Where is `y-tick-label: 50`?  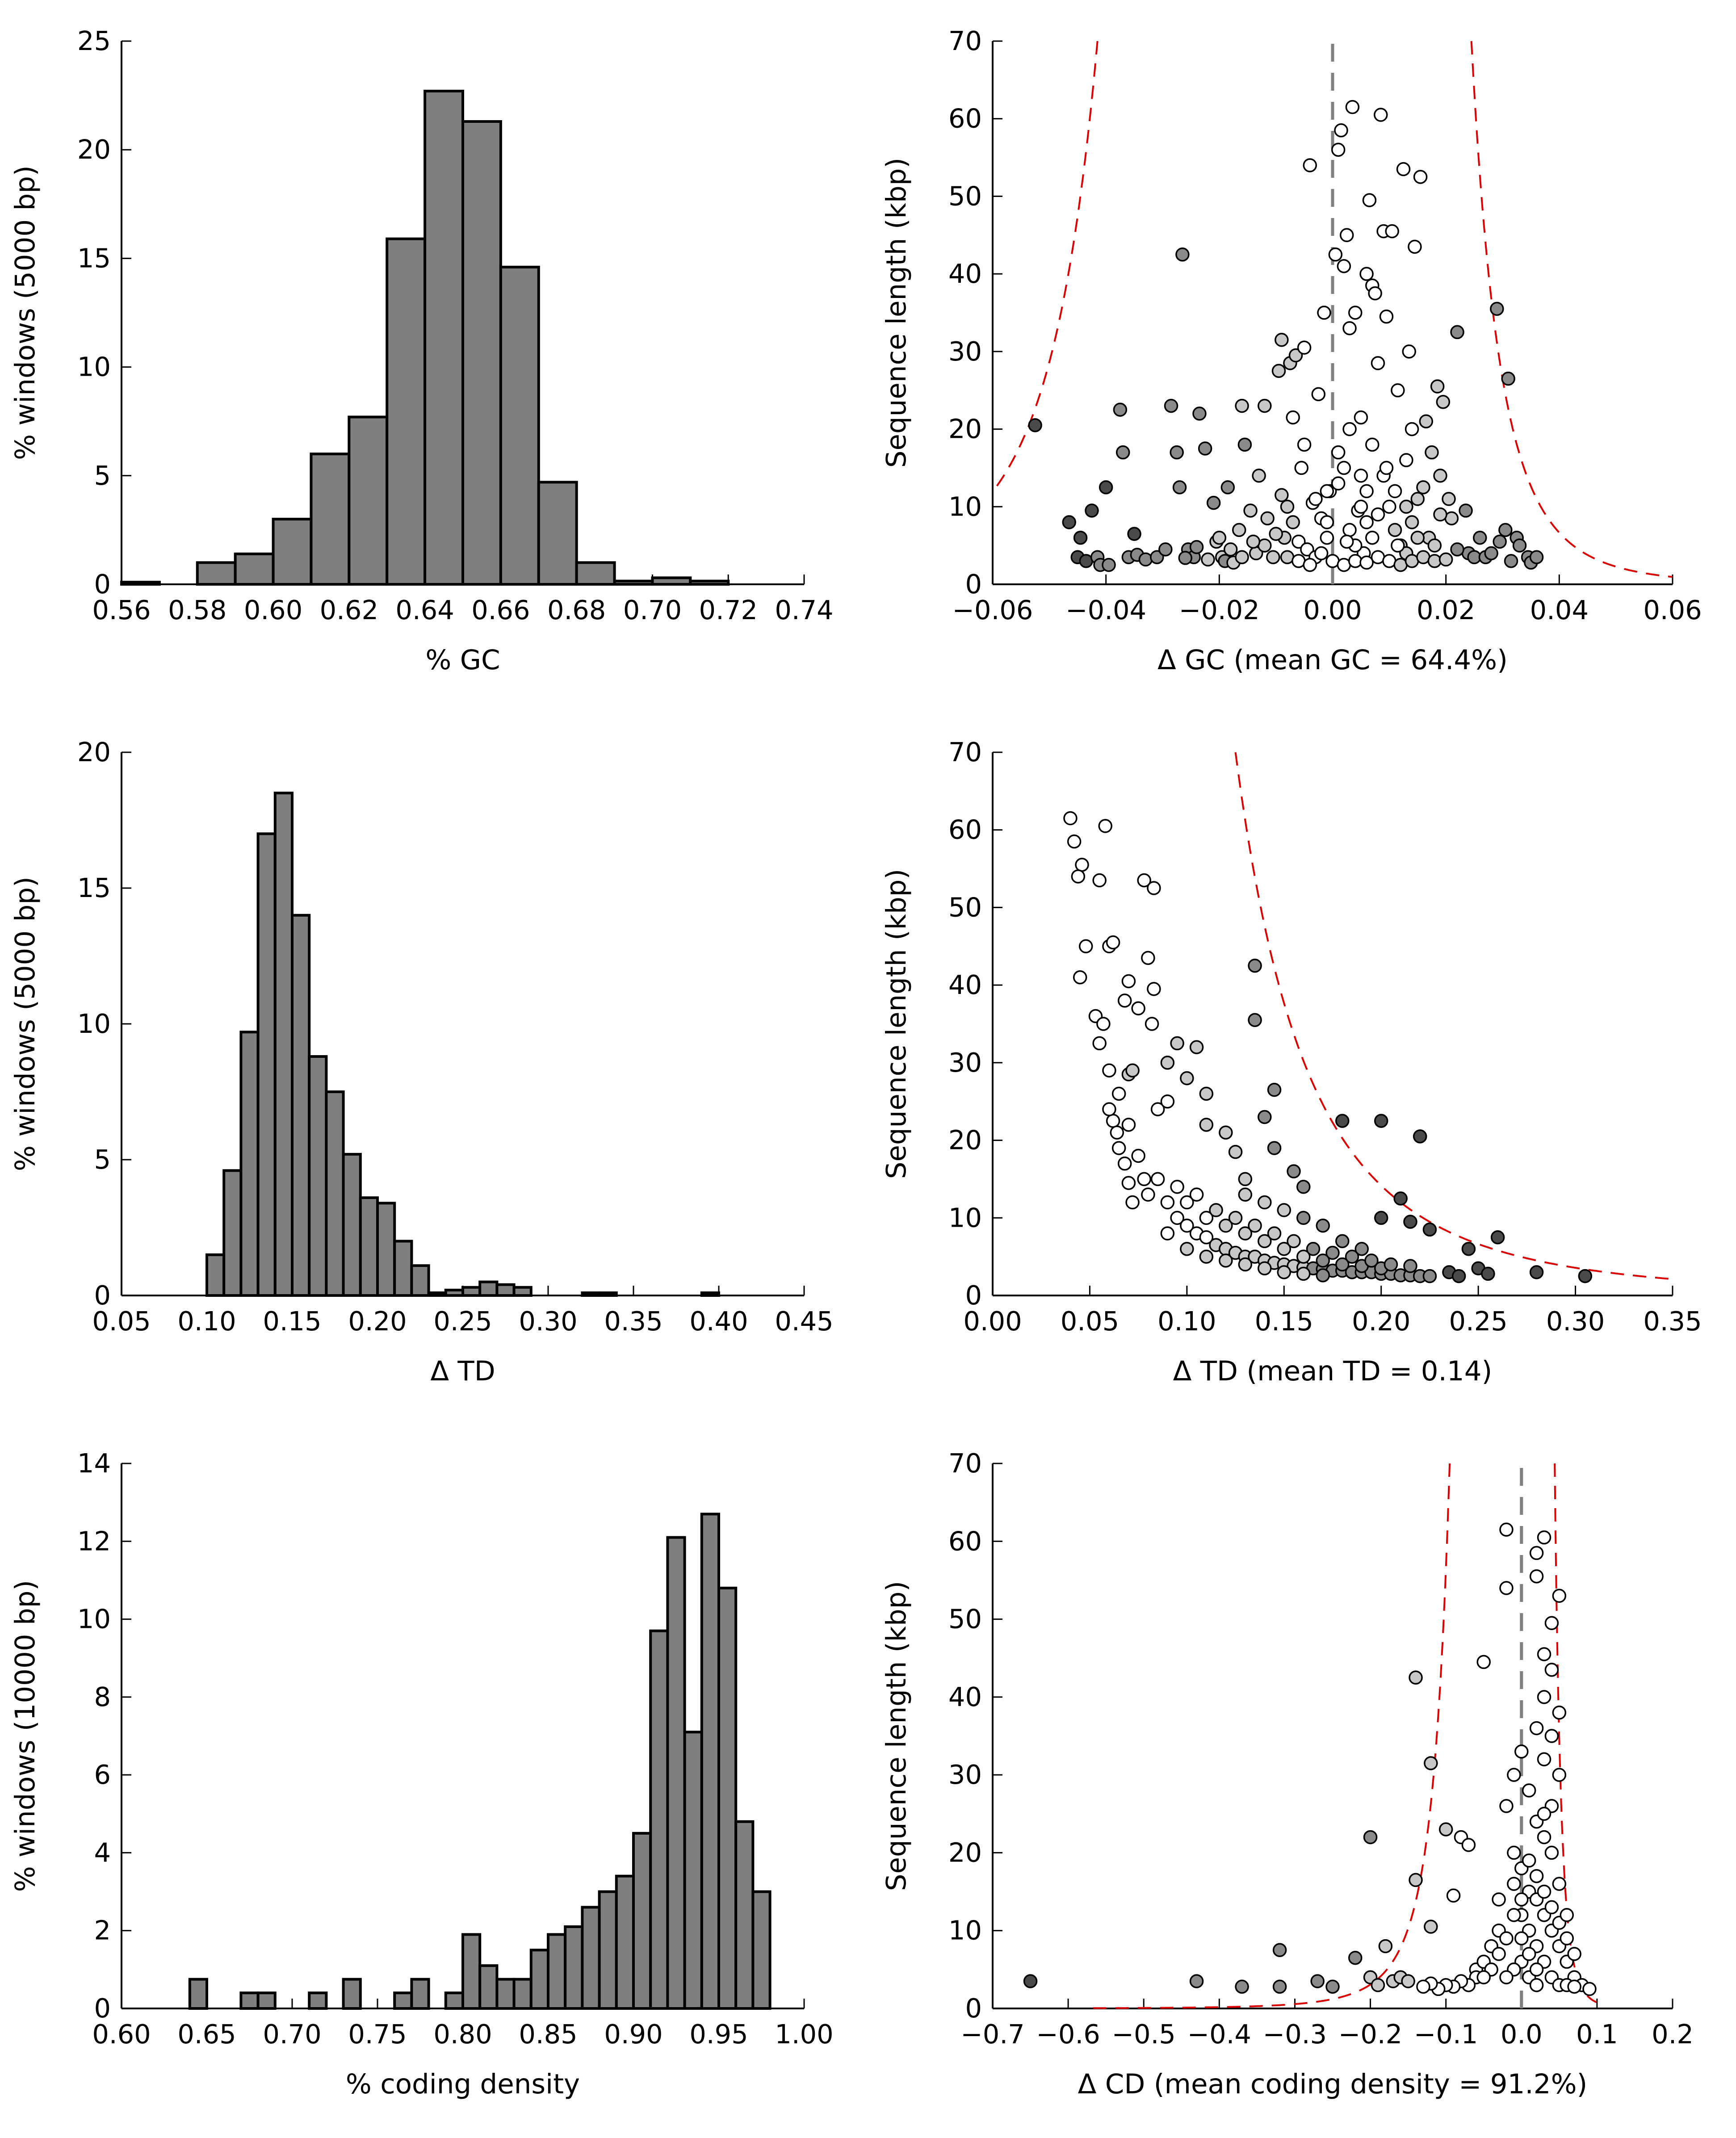
y-tick-label: 50 is located at coordinates (965, 1620).